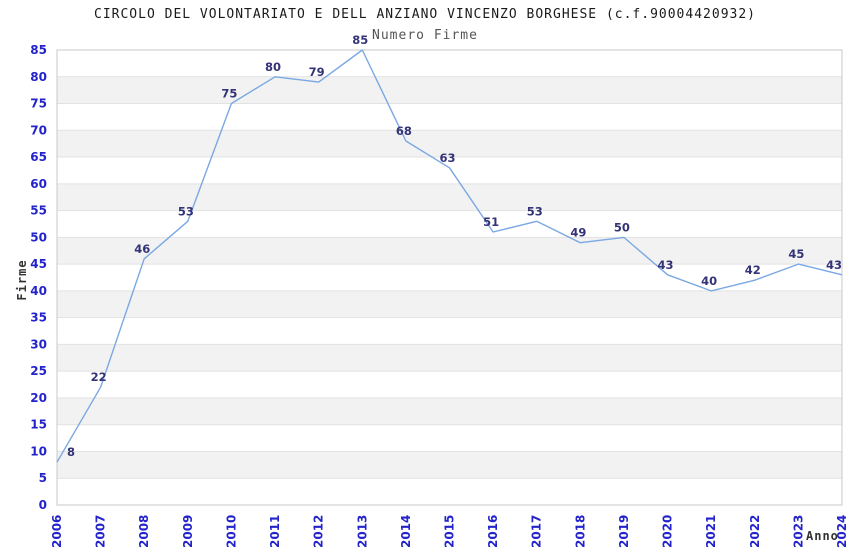  What do you see at coordinates (22, 280) in the screenshot?
I see `y-axis-title: Firme` at bounding box center [22, 280].